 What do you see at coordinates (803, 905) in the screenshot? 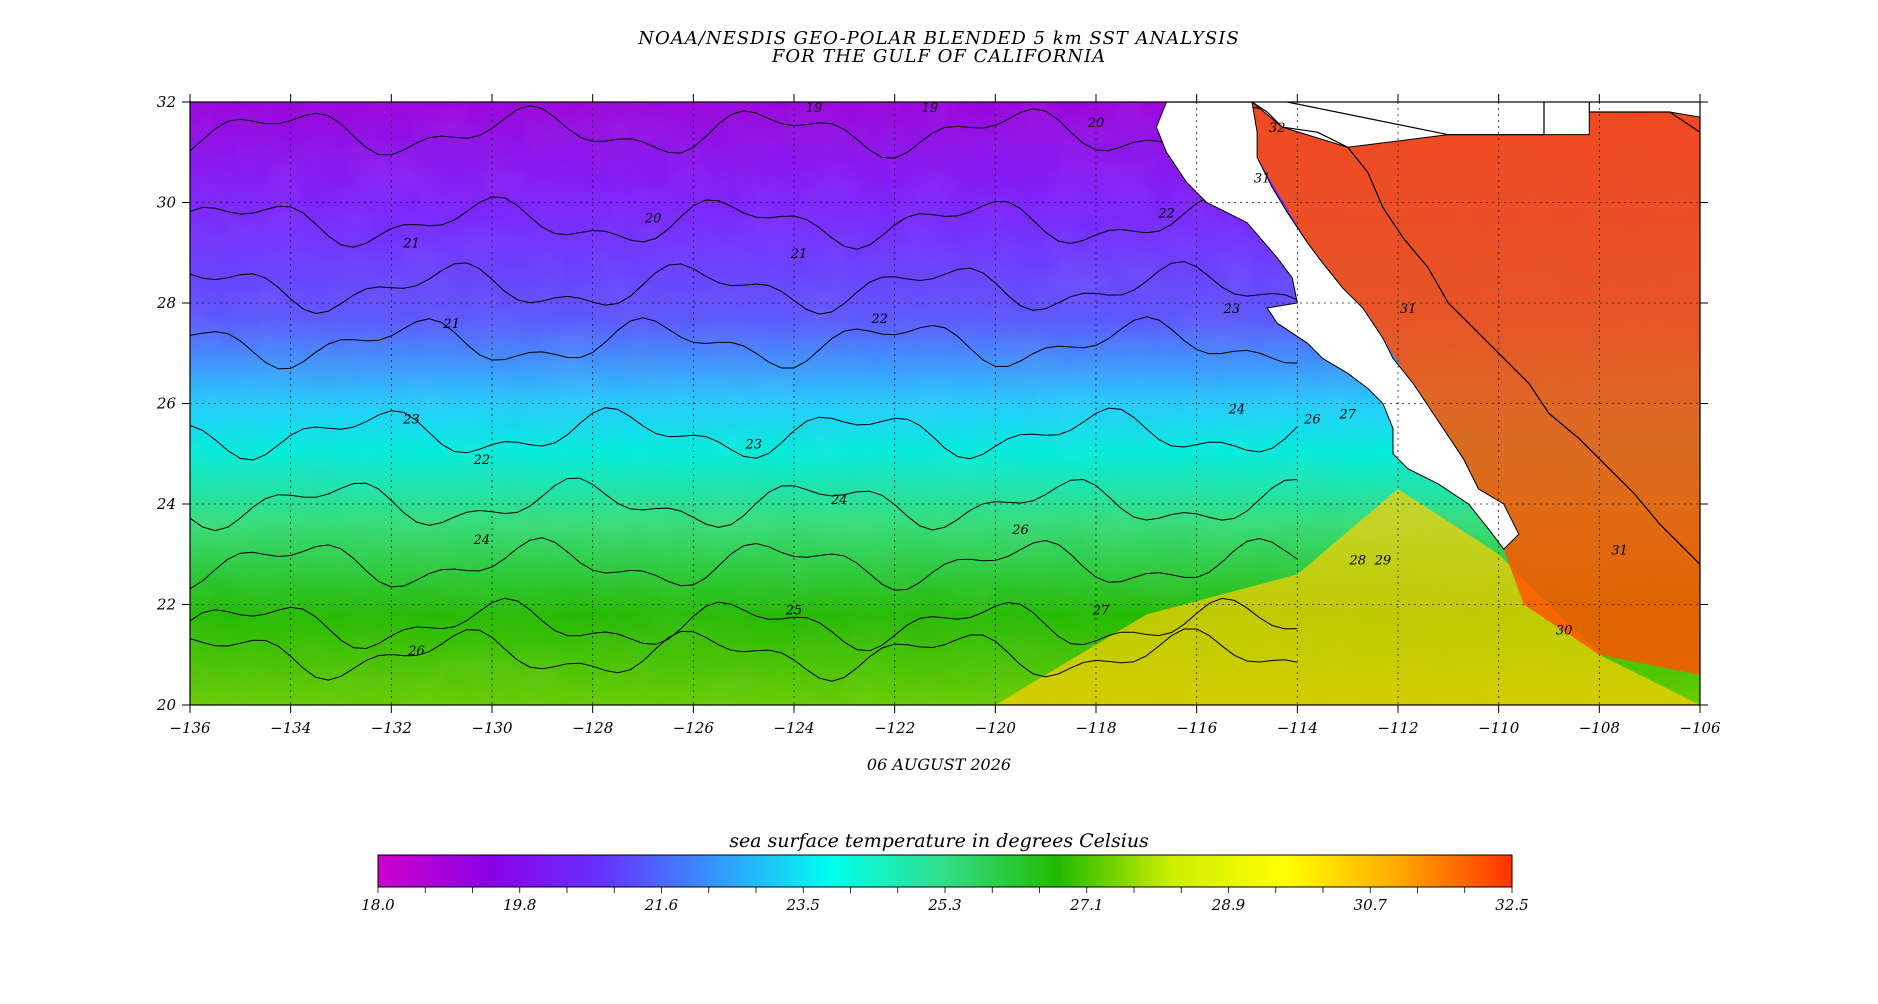
I see `colorbar-label: 23.5` at bounding box center [803, 905].